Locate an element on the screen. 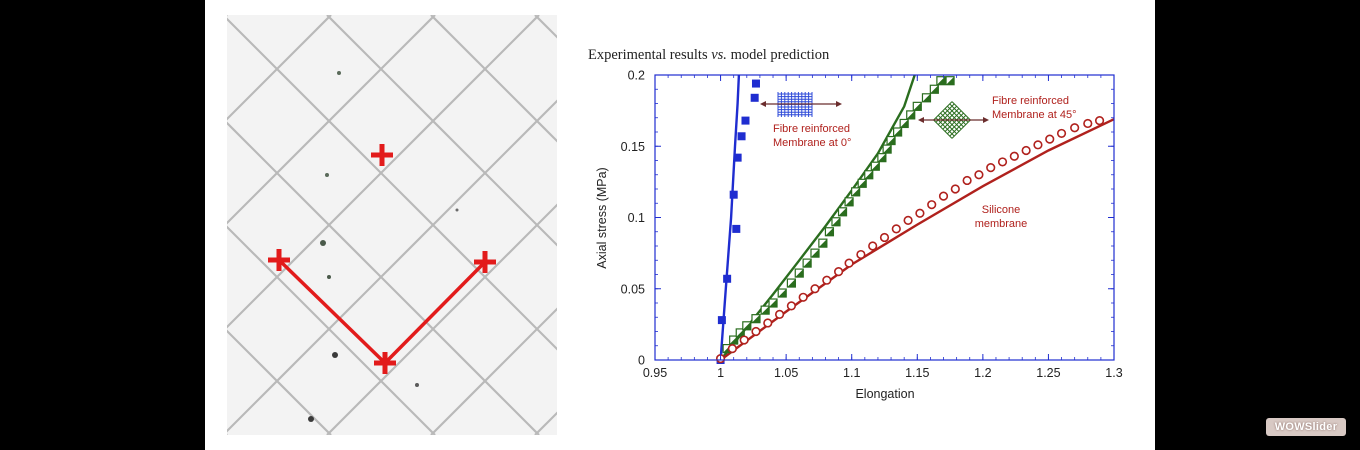 Image resolution: width=1360 pixels, height=450 pixels. y-axis-label: Axial stress (MPa) is located at coordinates (602, 217).